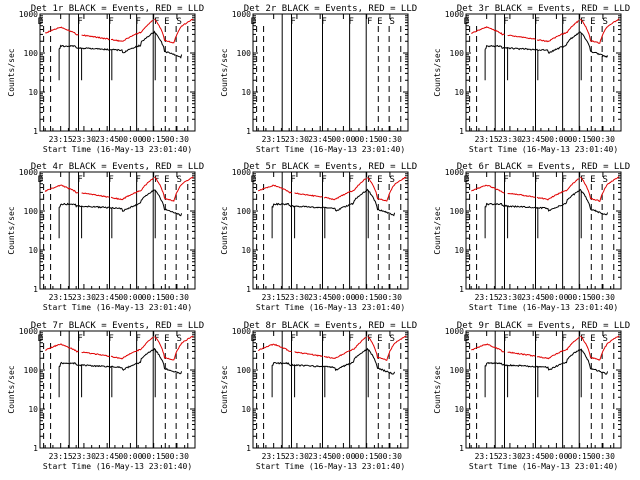 Image resolution: width=640 pixels, height=480 pixels. I want to click on panel-title: Det 7r BLACK = Events, RED = LLD, so click(117, 326).